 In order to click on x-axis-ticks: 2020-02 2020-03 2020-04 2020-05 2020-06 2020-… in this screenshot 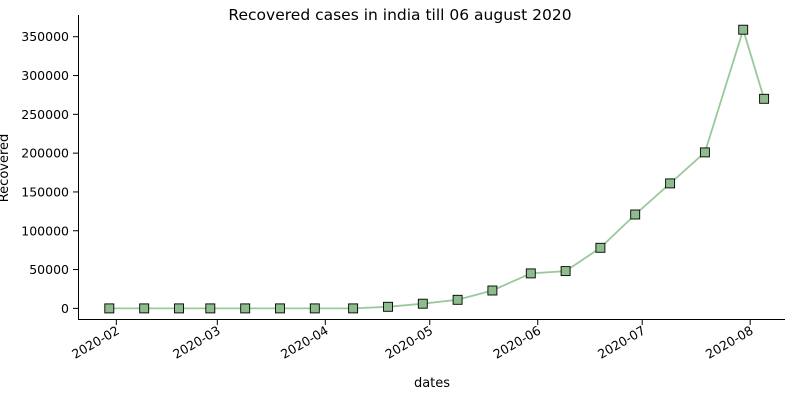, I will do `click(412, 341)`.